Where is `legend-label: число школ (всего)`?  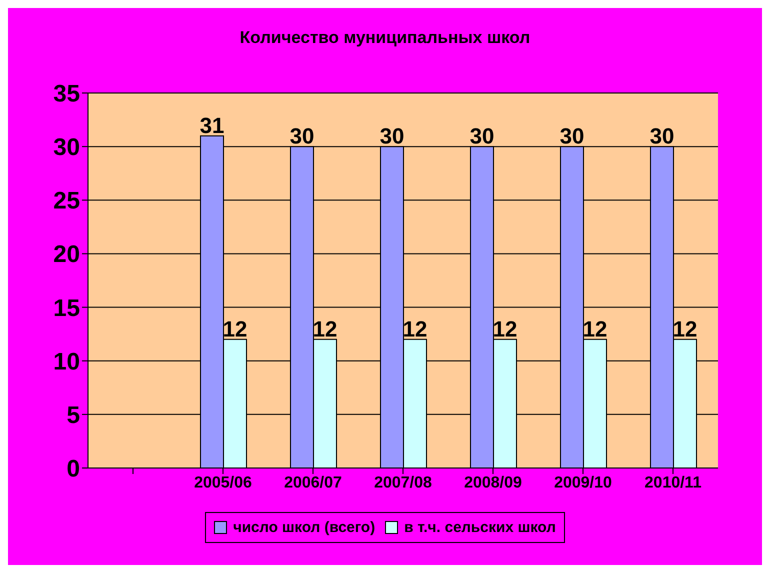
legend-label: число школ (всего) is located at coordinates (304, 527).